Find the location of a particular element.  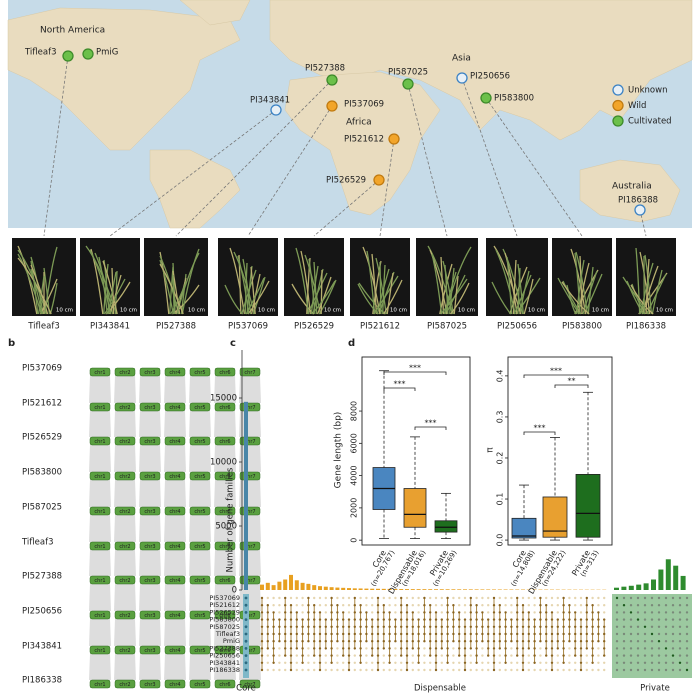

chromosome-label: chr7 is located at coordinates (249, 651).